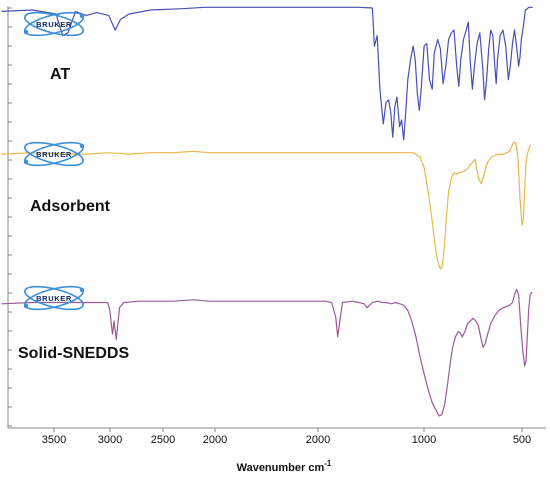  What do you see at coordinates (318, 440) in the screenshot?
I see `x-tick-label-2000b: 2000` at bounding box center [318, 440].